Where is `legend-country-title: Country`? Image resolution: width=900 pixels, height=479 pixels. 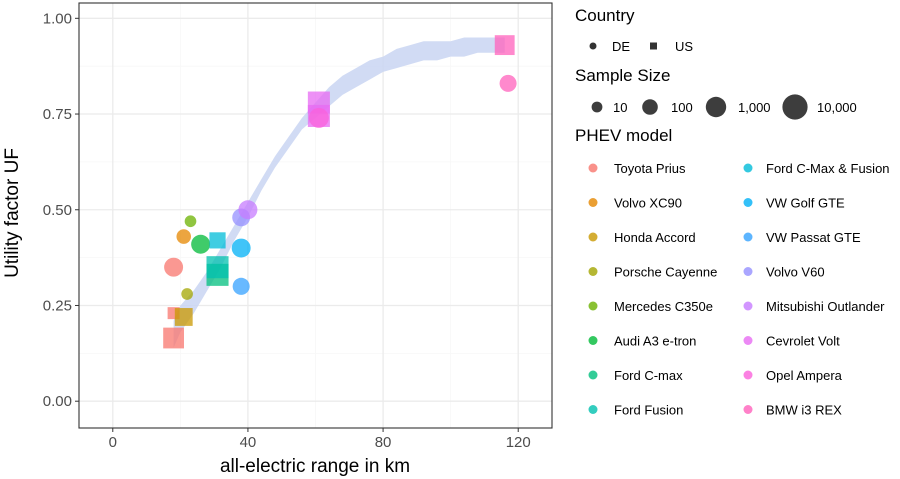
legend-country-title: Country is located at coordinates (605, 15).